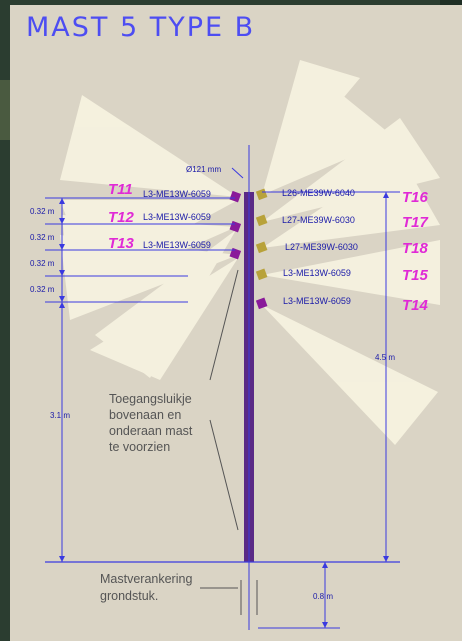 This screenshot has height=641, width=462. I want to click on fixture-code-t17: L27-ME39W-6030, so click(318, 220).